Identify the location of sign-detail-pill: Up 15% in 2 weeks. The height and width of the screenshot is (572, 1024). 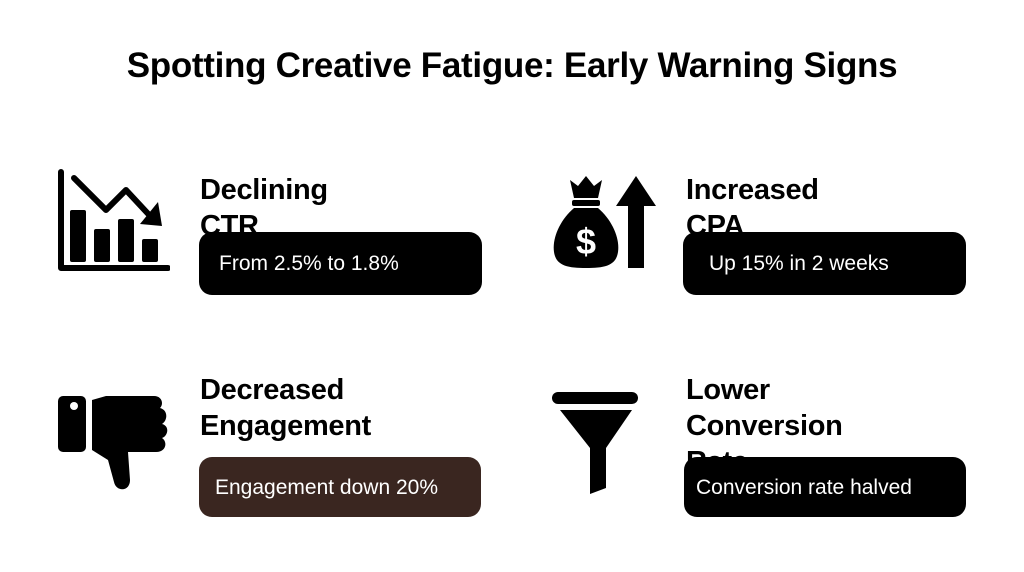
(824, 263).